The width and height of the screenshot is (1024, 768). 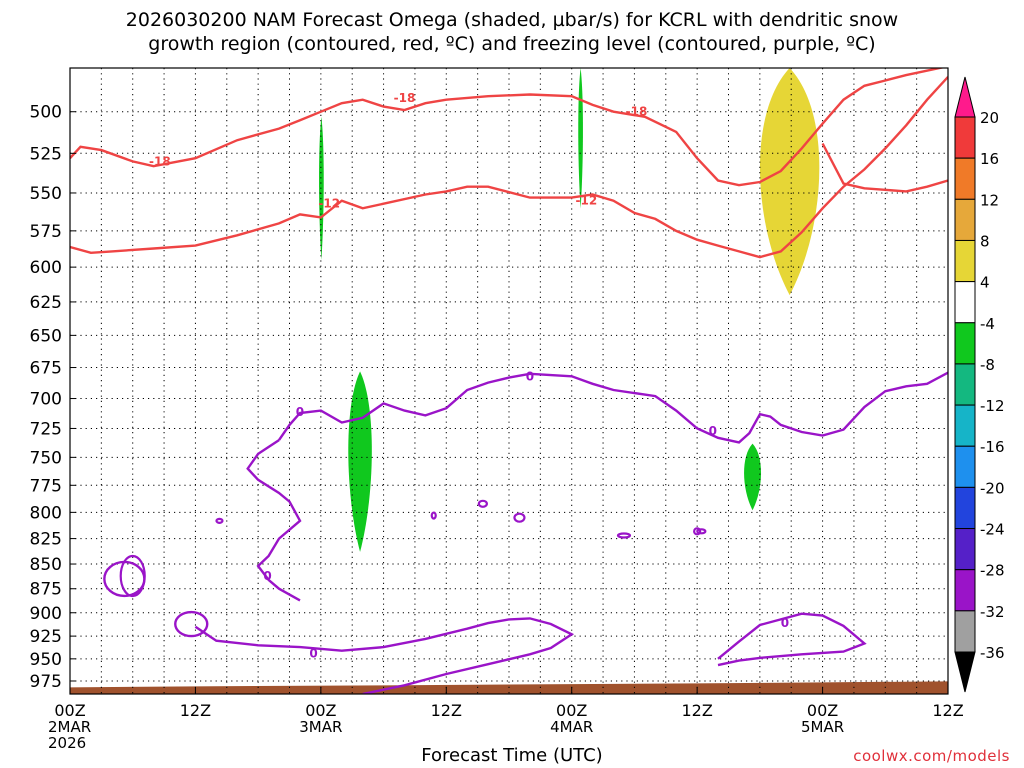 I want to click on credit-text: coolwx.com/models, so click(x=931, y=756).